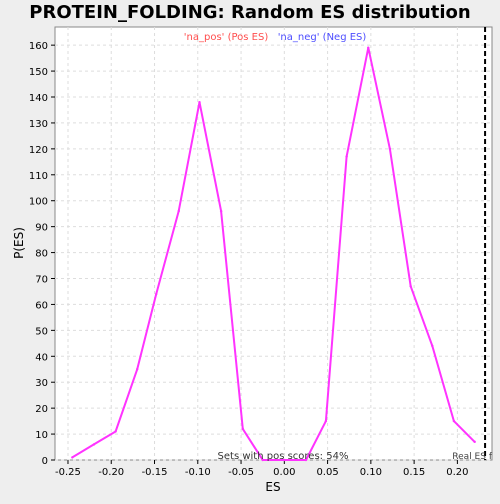 The width and height of the screenshot is (500, 504). What do you see at coordinates (155, 472) in the screenshot?
I see `x-tick-label: -0.15` at bounding box center [155, 472].